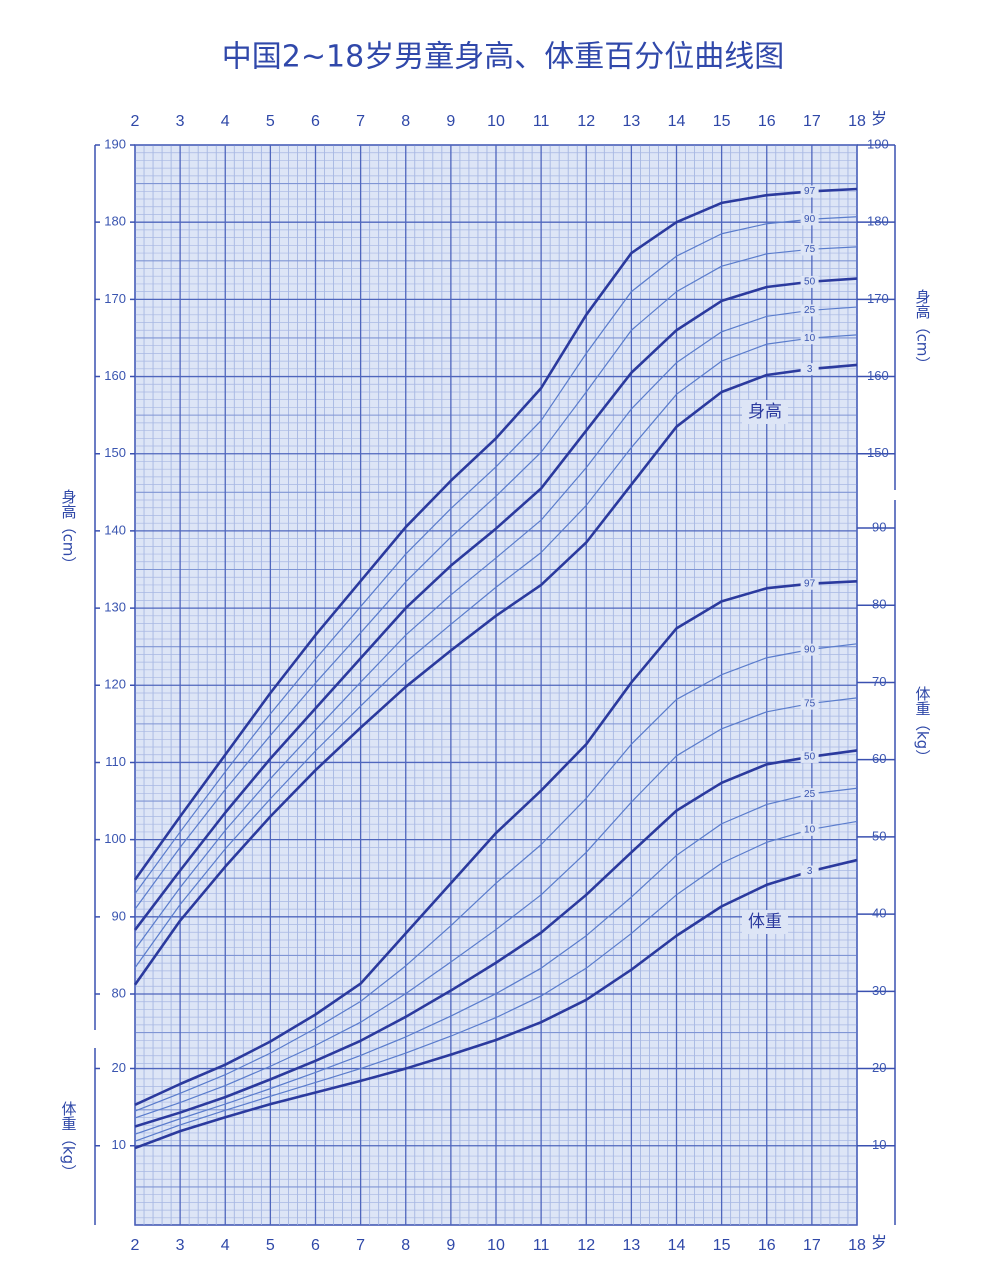 The height and width of the screenshot is (1264, 1000). I want to click on x-tick-label: 18, so click(857, 1245).